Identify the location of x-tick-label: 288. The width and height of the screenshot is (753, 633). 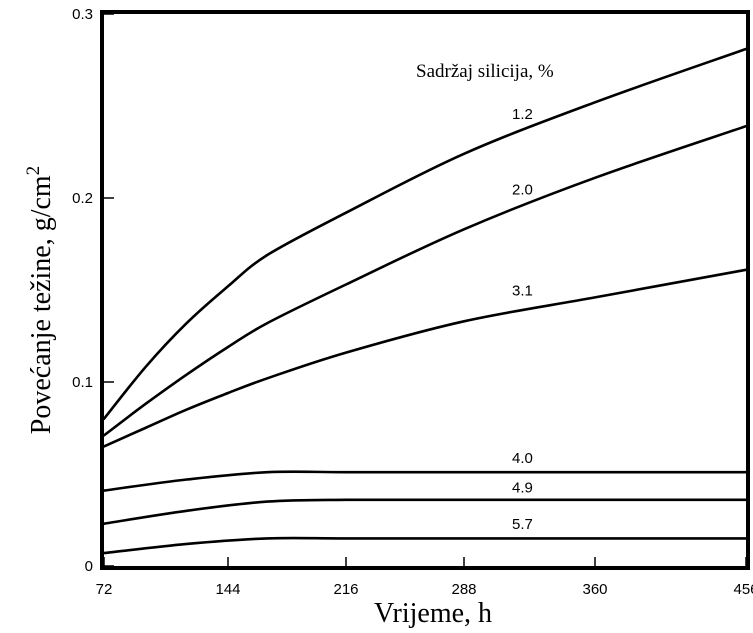
(463, 589).